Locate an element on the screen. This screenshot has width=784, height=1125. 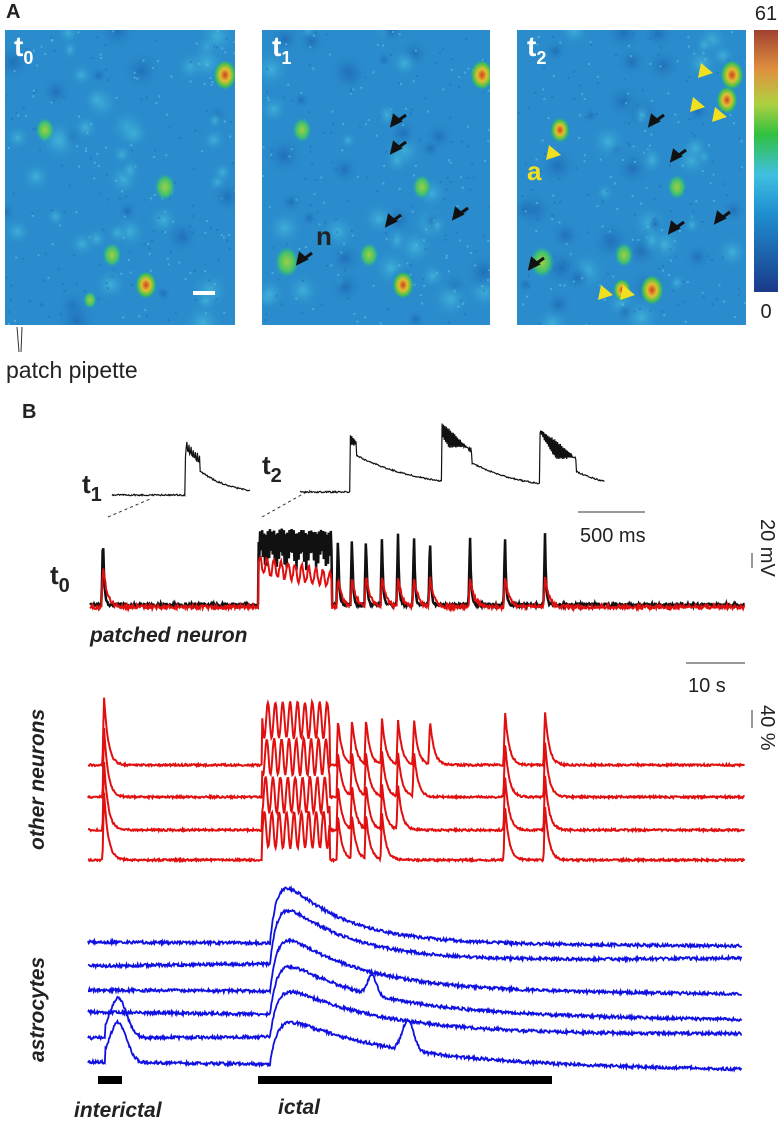
label-sub: 1 is located at coordinates (286, 58).